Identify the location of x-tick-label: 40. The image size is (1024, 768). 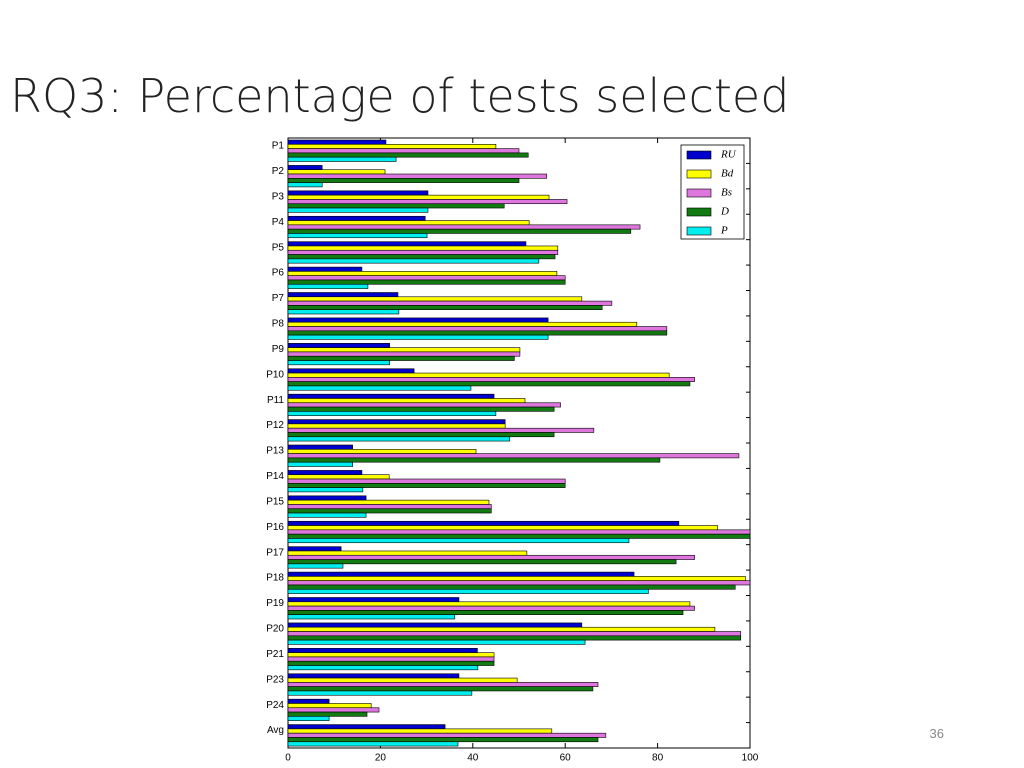
(473, 758).